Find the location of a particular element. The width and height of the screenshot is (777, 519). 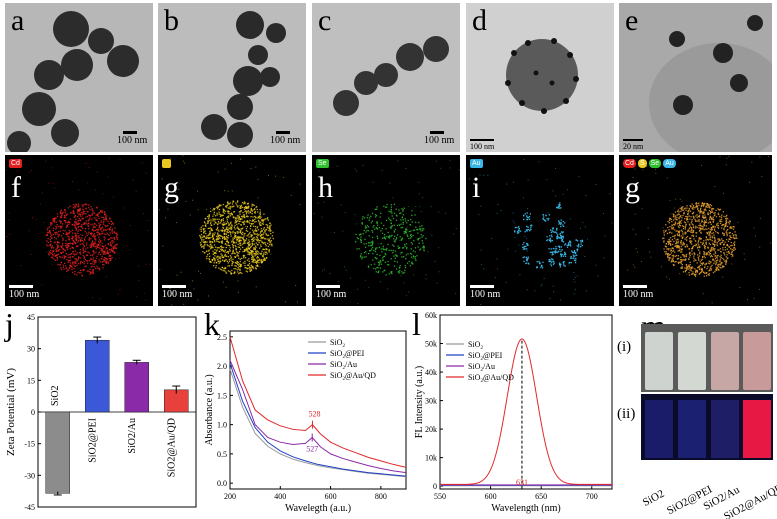

y-axis-label: Zeta Potential (mV) is located at coordinates (11, 412).